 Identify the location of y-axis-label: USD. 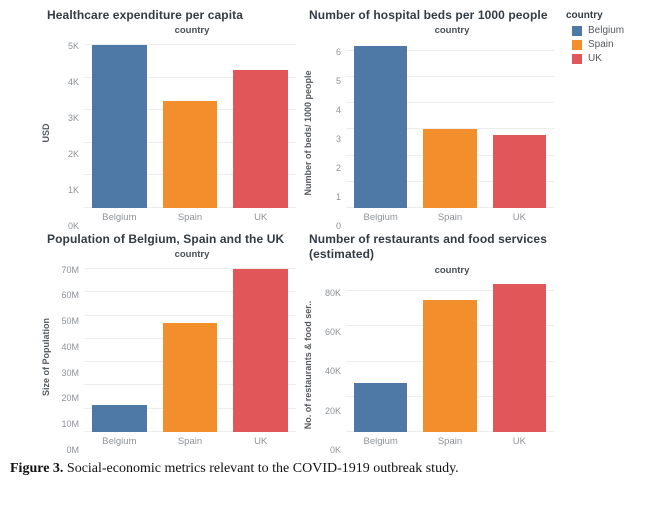
(45, 133).